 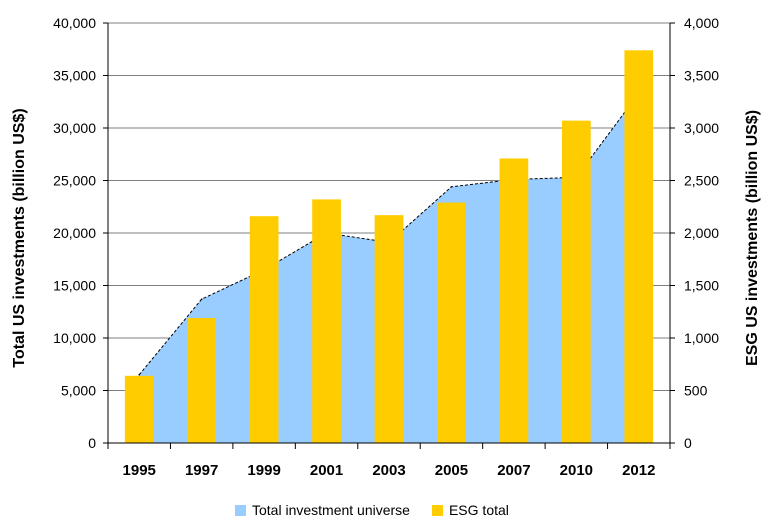 I want to click on y-left-tick-label: 40,000, so click(x=74, y=23).